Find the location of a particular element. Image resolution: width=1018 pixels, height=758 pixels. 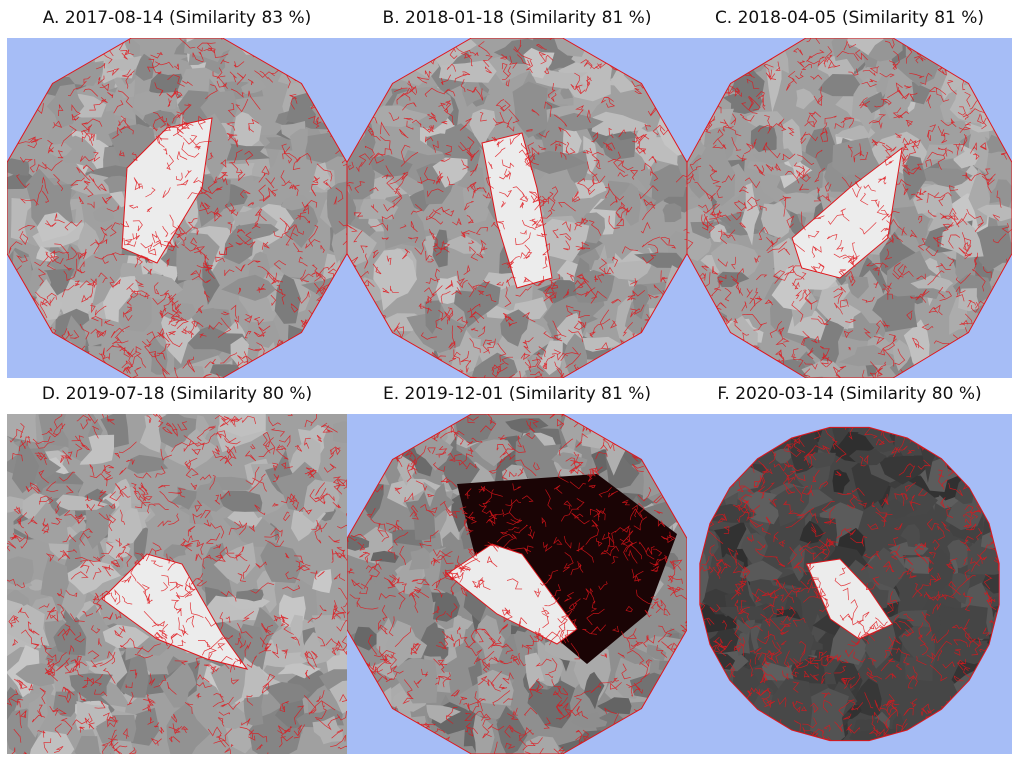

panel-caption: C. 2018-04-05 (Similarity 81 %) is located at coordinates (849, 18).